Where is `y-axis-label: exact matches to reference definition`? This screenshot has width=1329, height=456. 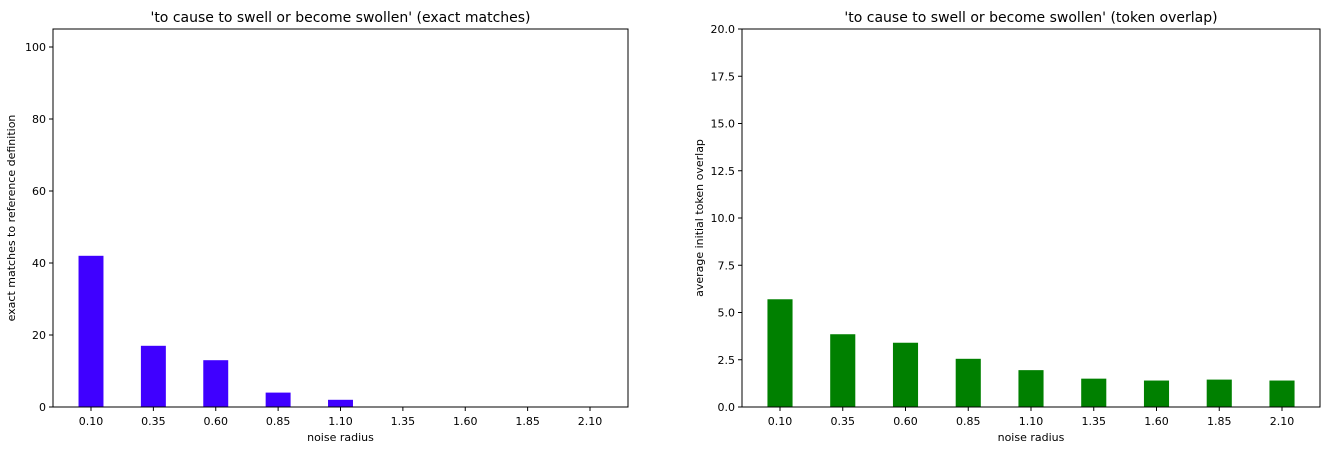 y-axis-label: exact matches to reference definition is located at coordinates (11, 218).